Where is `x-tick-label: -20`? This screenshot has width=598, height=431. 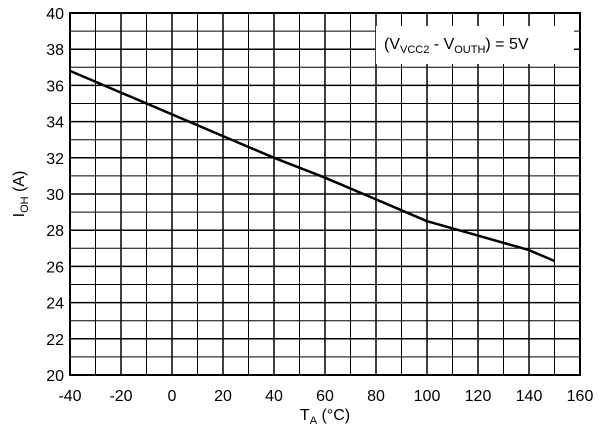
x-tick-label: -20 is located at coordinates (120, 396).